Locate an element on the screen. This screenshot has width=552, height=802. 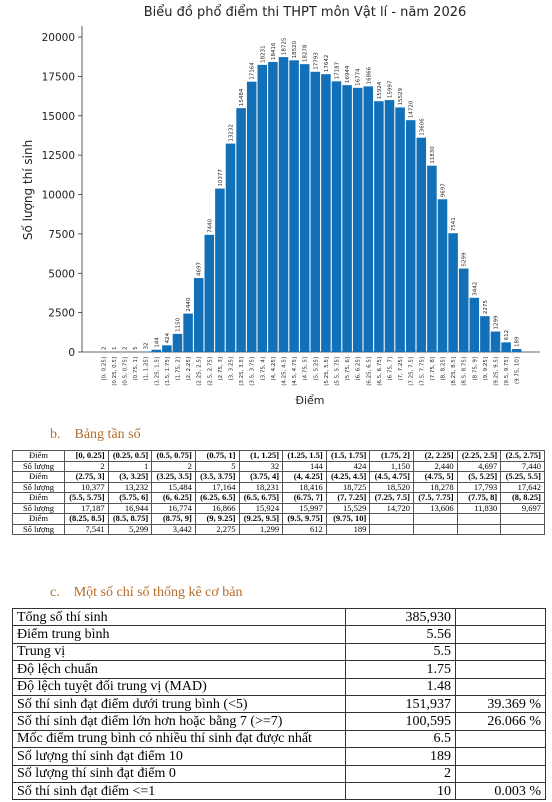
x-tick-label: (4, 4.25] is located at coordinates (274, 369).